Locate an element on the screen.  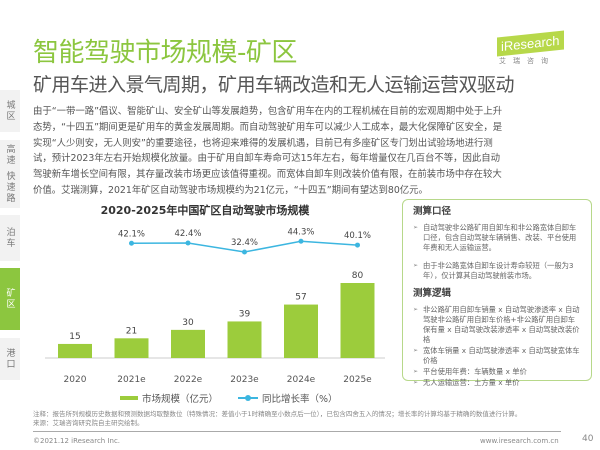
bar-value-label: 57 is located at coordinates (300, 298).